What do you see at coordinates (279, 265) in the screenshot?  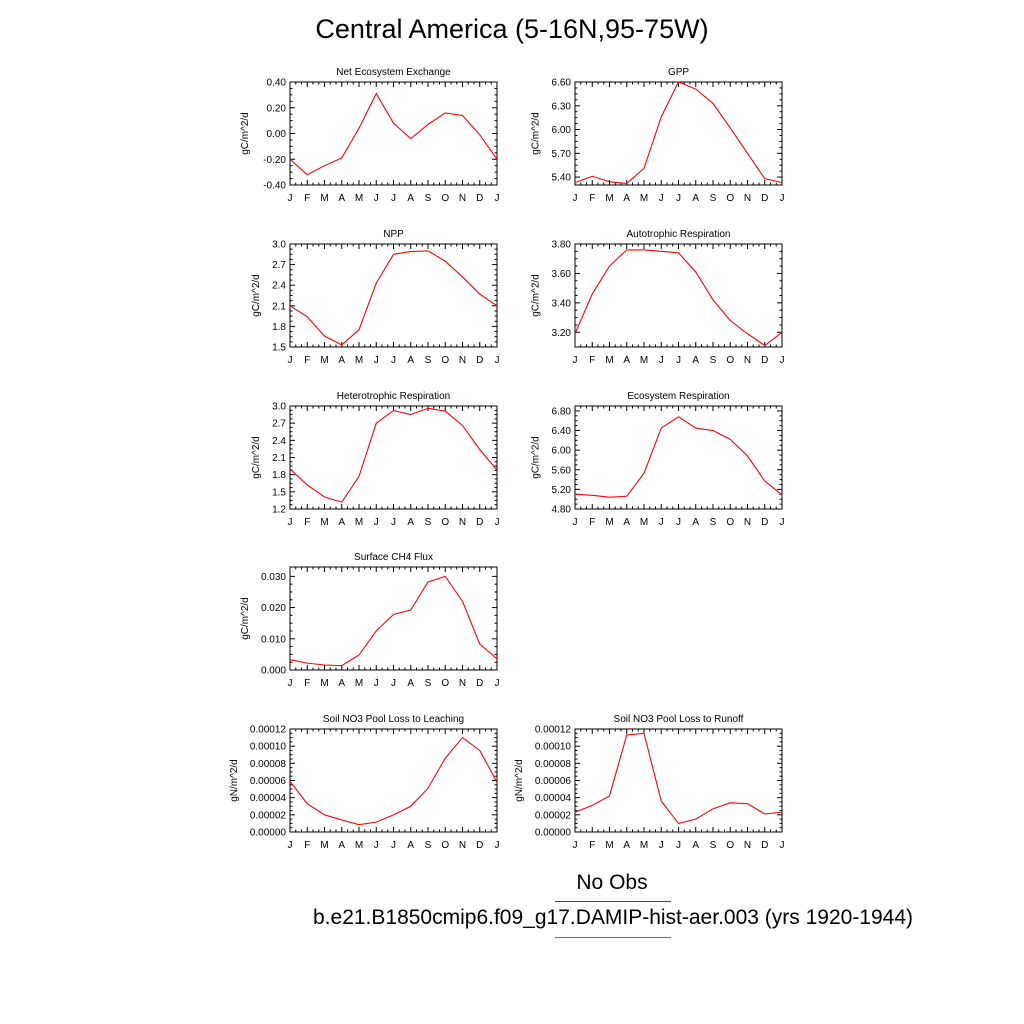 I see `y-tick-label: 2.7` at bounding box center [279, 265].